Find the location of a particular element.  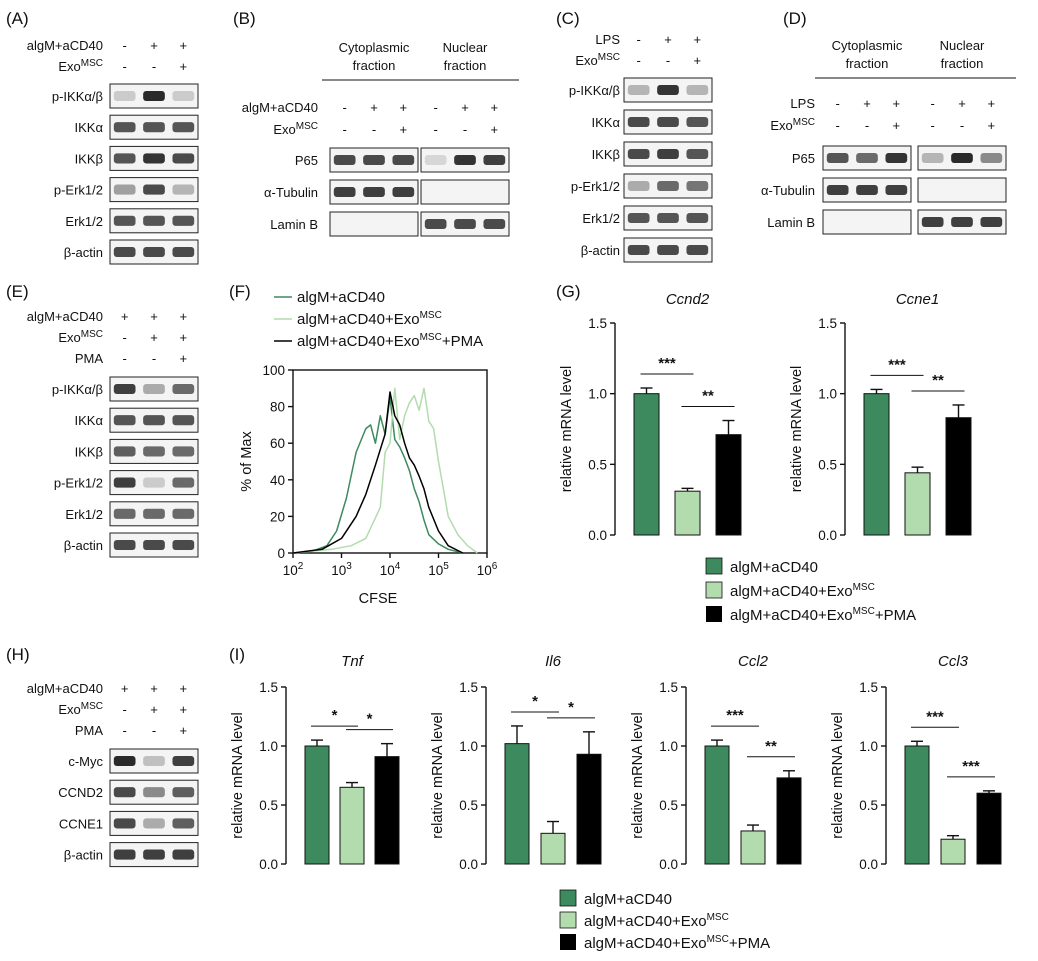

condition-label: PMA is located at coordinates (89, 358).